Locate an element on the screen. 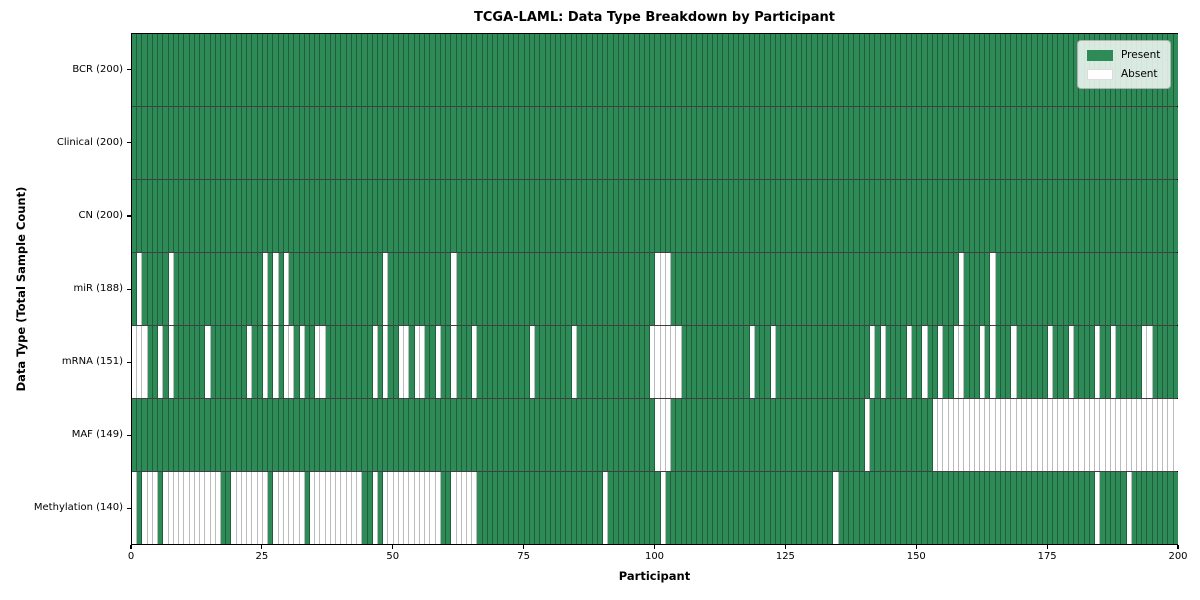 This screenshot has height=600, width=1200. x-tick-label-100: 100 is located at coordinates (654, 556).